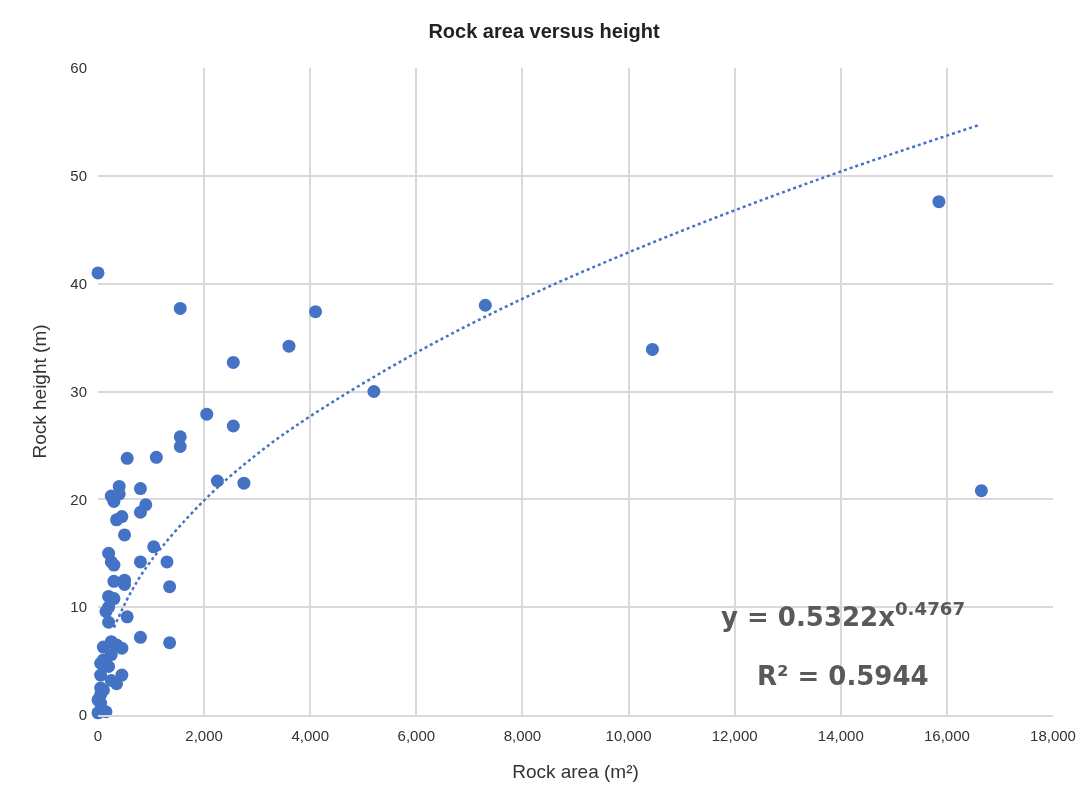 The width and height of the screenshot is (1088, 807). Describe the element at coordinates (40, 391) in the screenshot. I see `y-axis-title: Rock height (m)` at that location.